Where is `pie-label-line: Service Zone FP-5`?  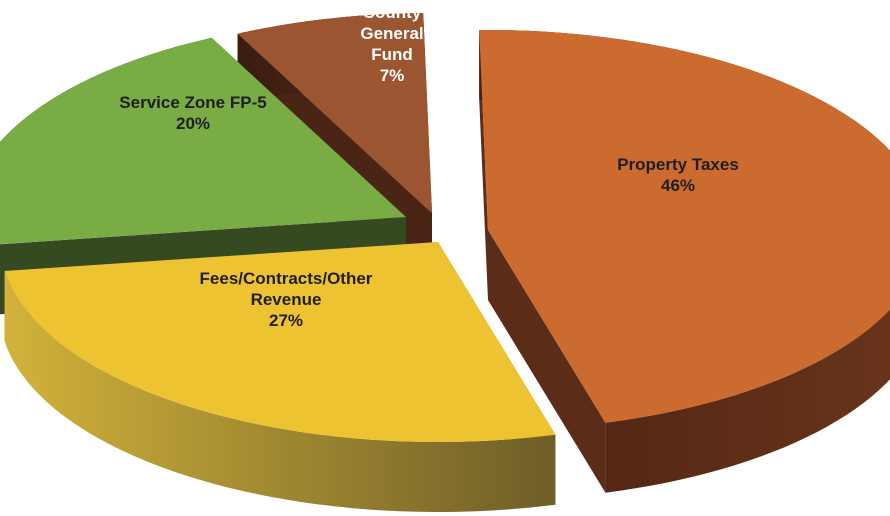 pie-label-line: Service Zone FP-5 is located at coordinates (192, 102).